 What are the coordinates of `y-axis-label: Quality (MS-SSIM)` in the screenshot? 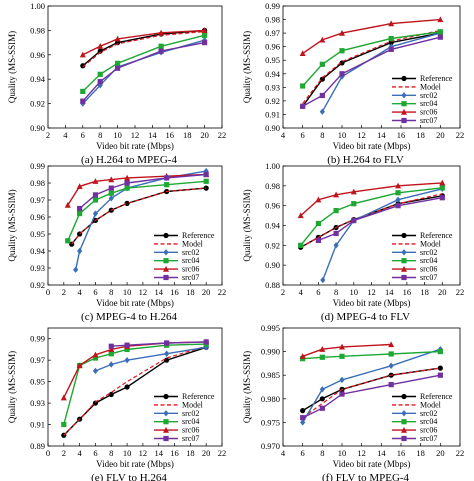 It's located at (12, 387).